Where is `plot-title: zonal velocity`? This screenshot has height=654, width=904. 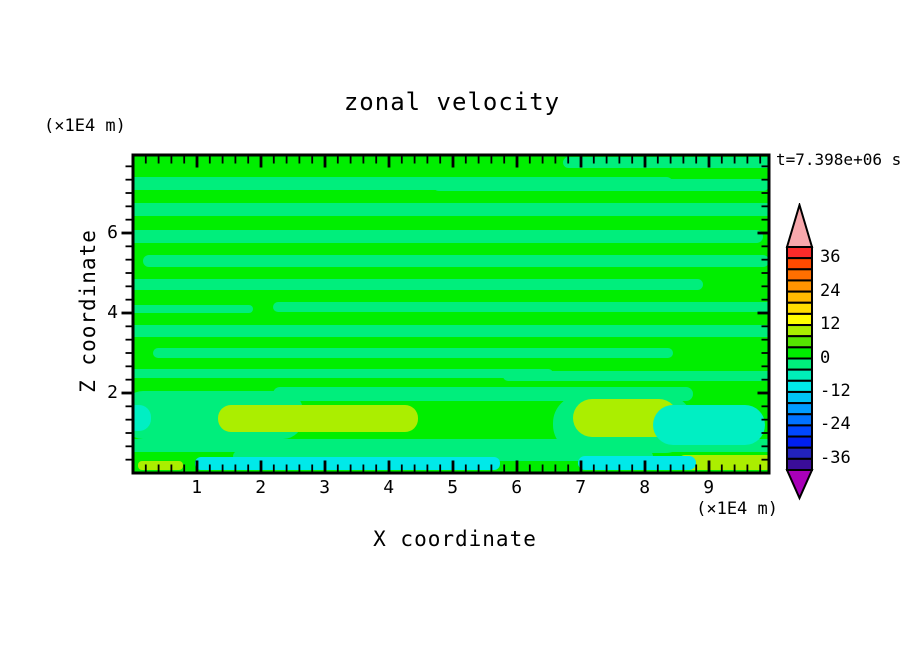 plot-title: zonal velocity is located at coordinates (452, 102).